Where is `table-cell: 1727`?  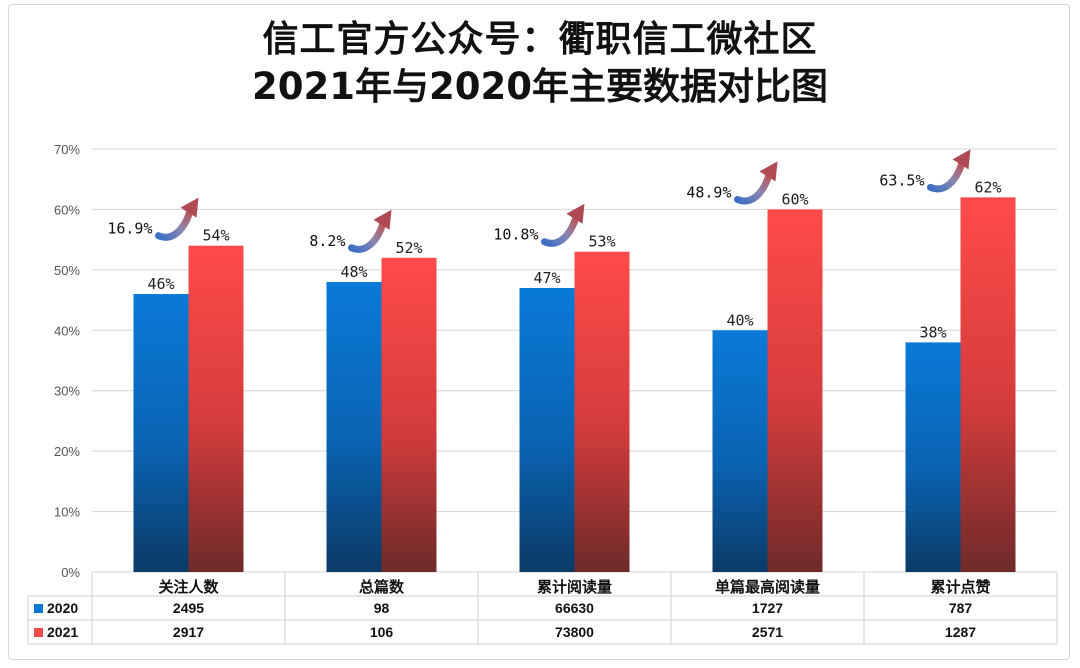 table-cell: 1727 is located at coordinates (767, 608).